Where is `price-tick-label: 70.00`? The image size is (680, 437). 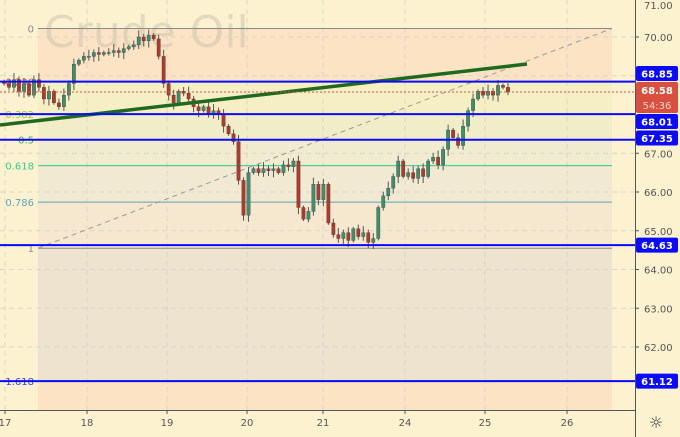 price-tick-label: 70.00 is located at coordinates (658, 38).